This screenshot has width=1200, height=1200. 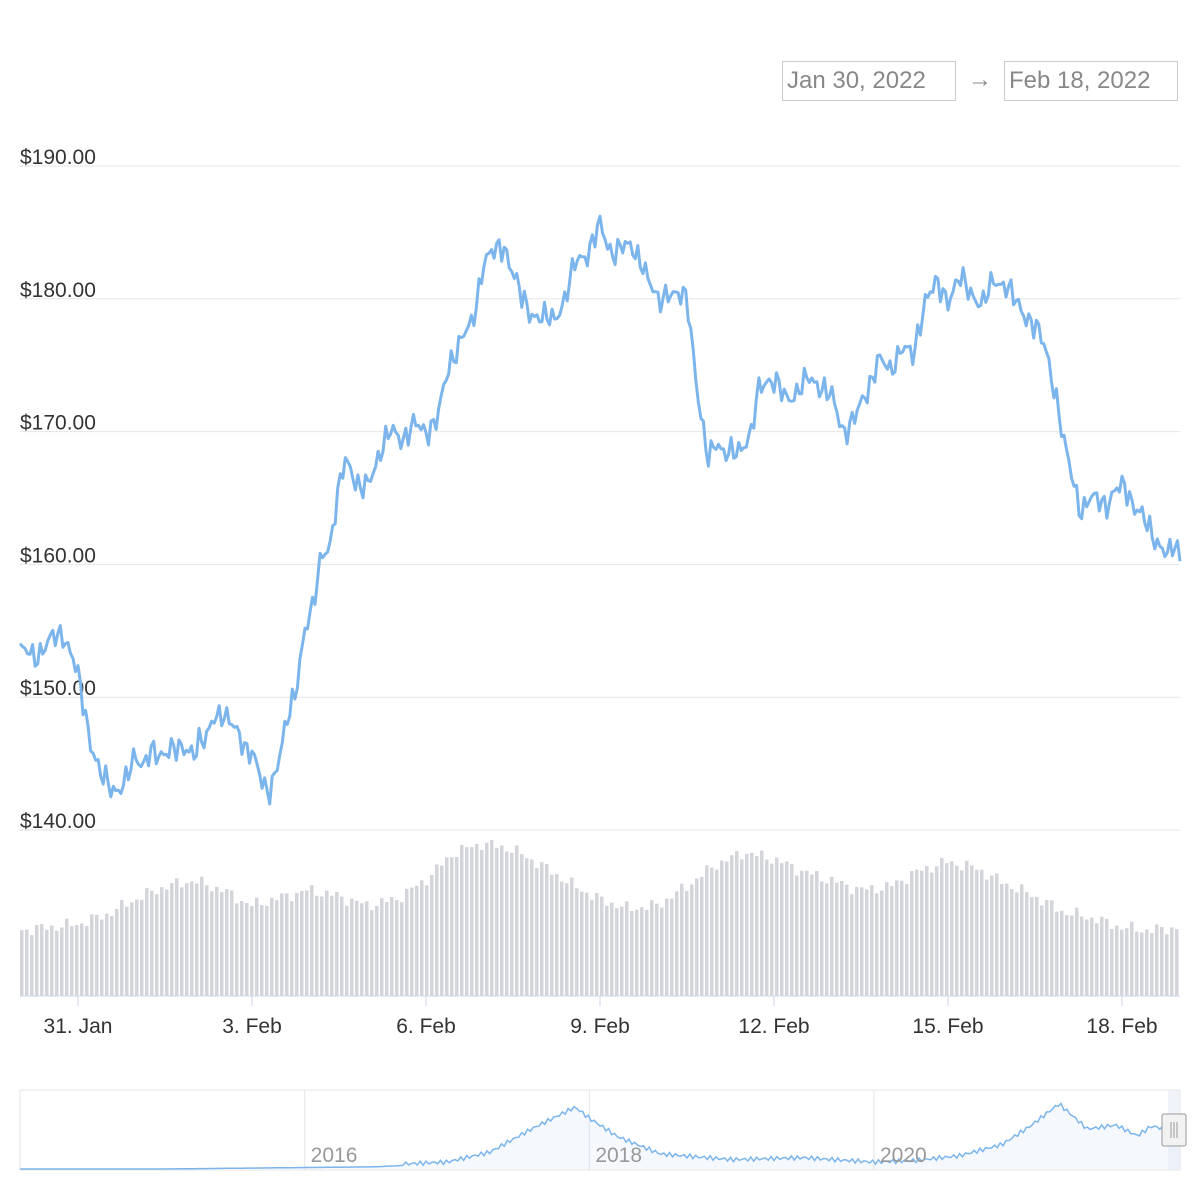 I want to click on range-from-input: Jan 30, 2022, so click(x=869, y=81).